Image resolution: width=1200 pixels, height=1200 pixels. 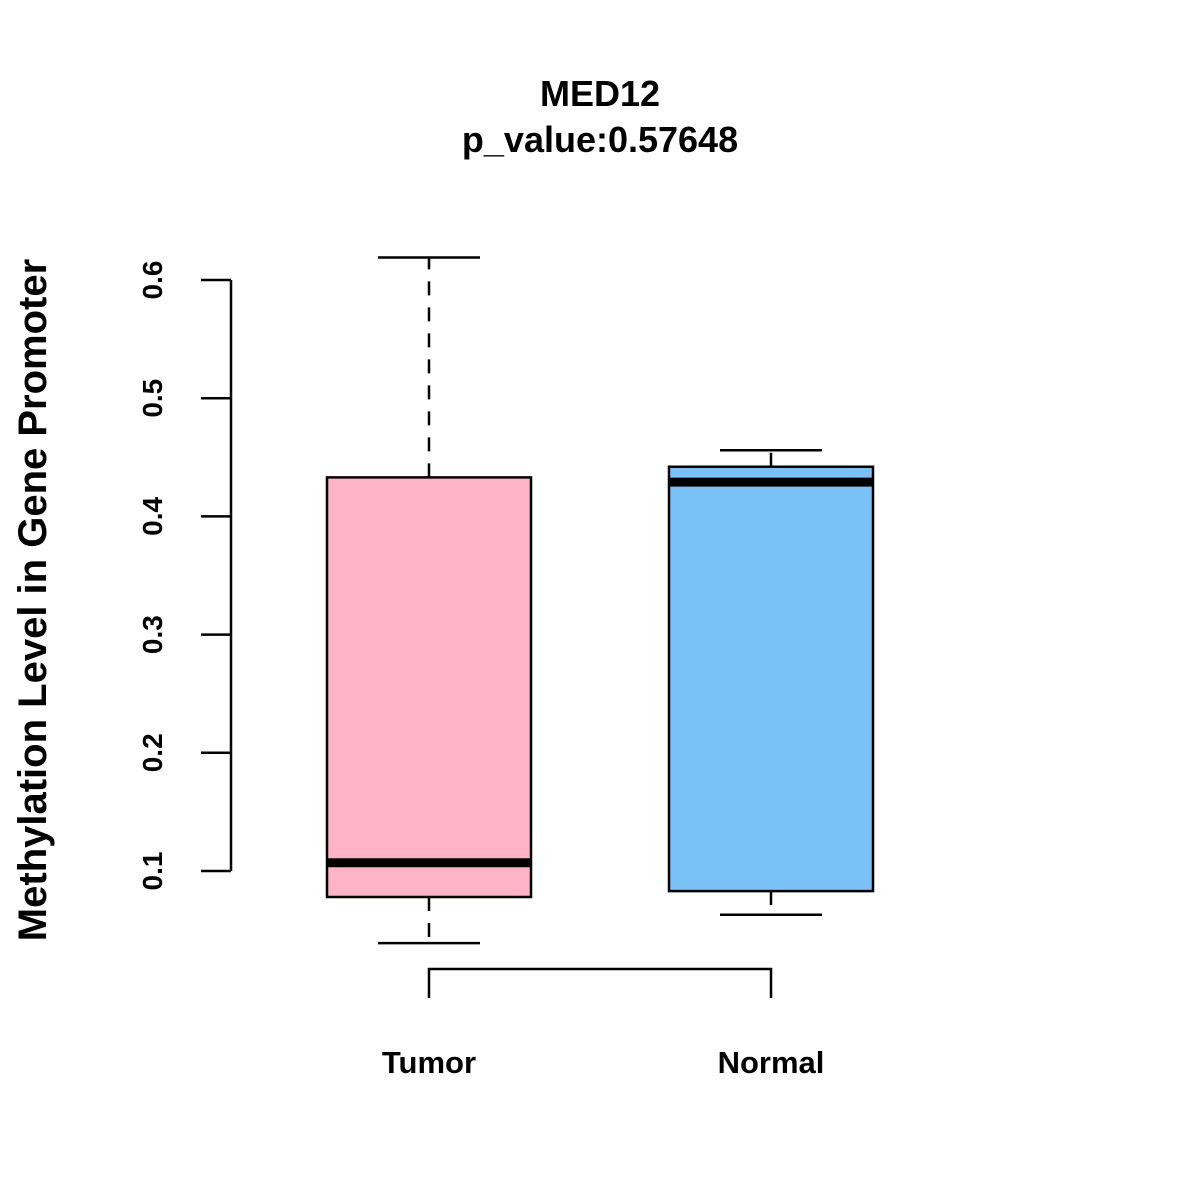 What do you see at coordinates (429, 1062) in the screenshot?
I see `x-label-tumor: Tumor` at bounding box center [429, 1062].